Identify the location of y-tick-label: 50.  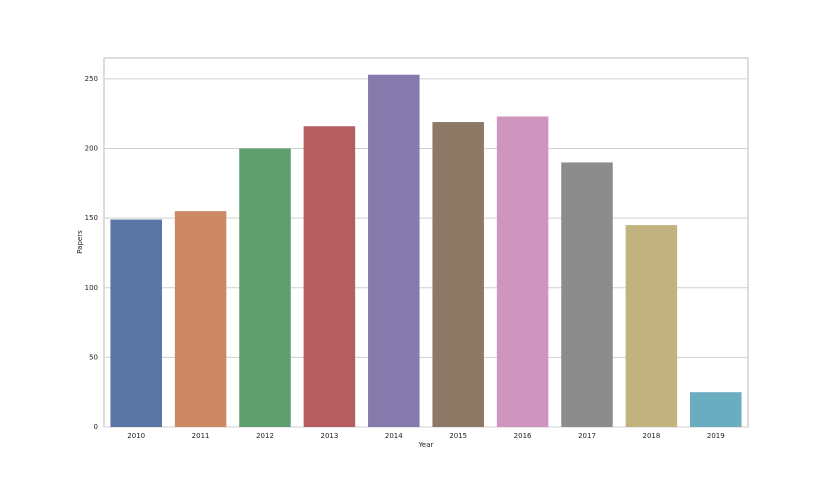
(93, 357).